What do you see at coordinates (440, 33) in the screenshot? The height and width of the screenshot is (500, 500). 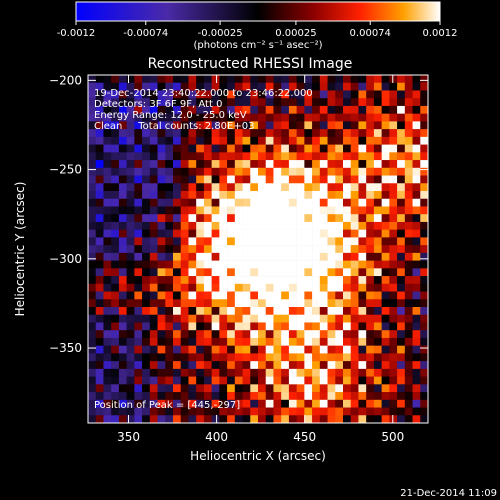 I see `colorbar-tick-label: 0.0012` at bounding box center [440, 33].